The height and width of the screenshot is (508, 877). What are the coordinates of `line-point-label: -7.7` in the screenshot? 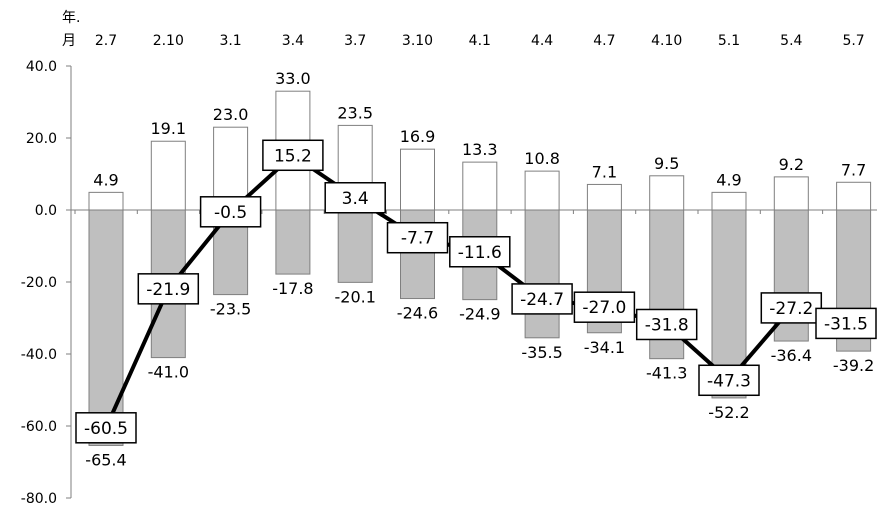 It's located at (417, 239).